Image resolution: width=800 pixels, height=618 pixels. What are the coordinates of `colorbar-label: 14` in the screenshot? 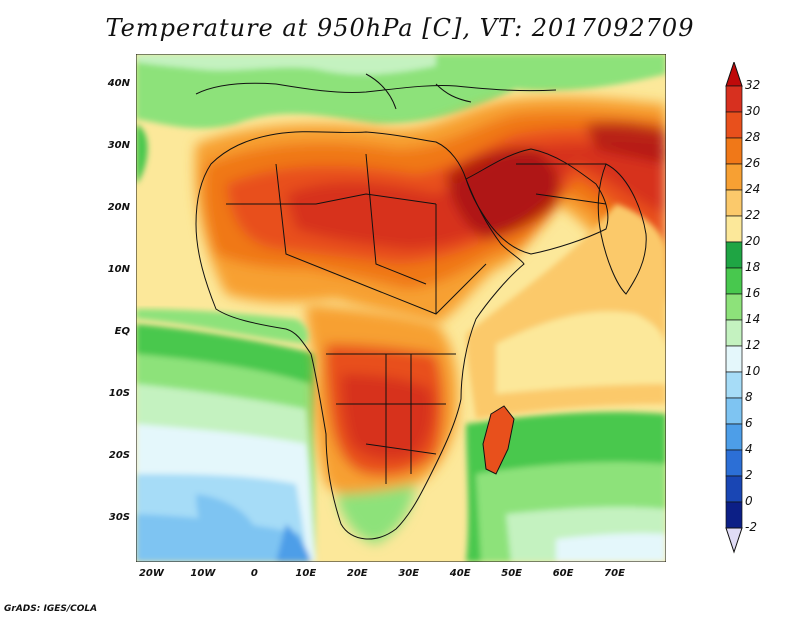 It's located at (753, 319).